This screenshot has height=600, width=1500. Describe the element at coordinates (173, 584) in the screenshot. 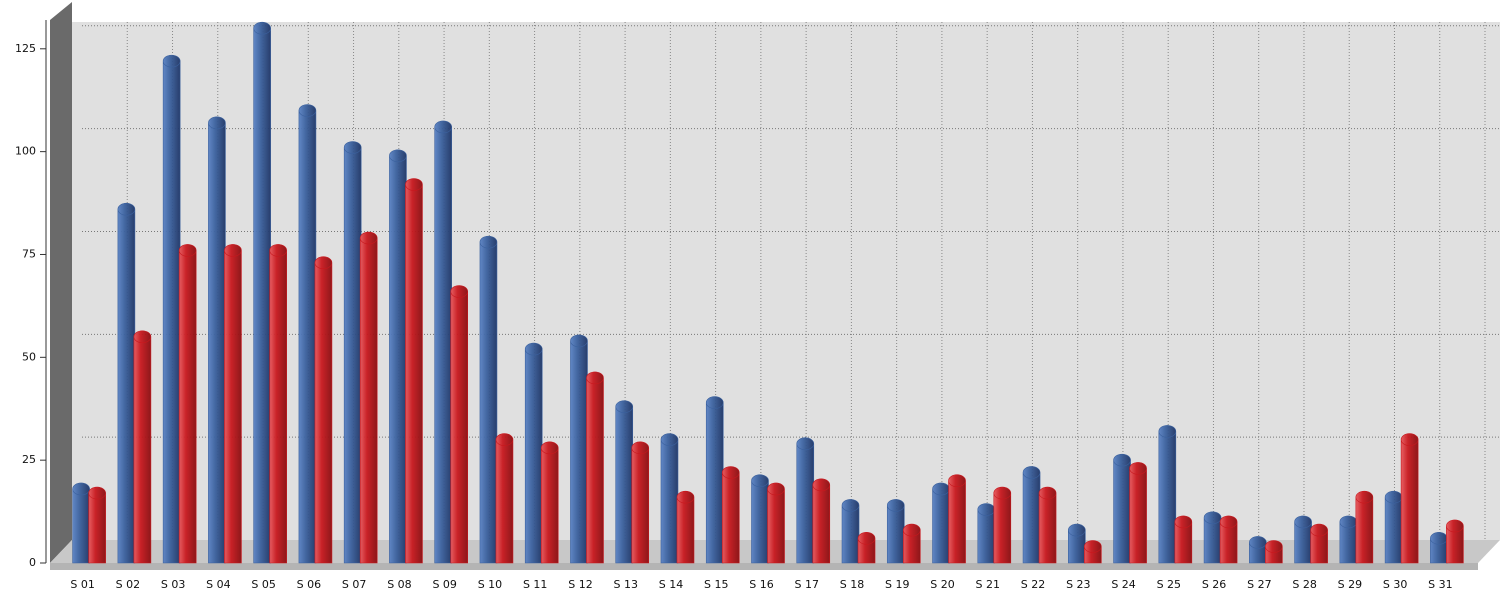

I see `x-tick-label: S 03` at that location.